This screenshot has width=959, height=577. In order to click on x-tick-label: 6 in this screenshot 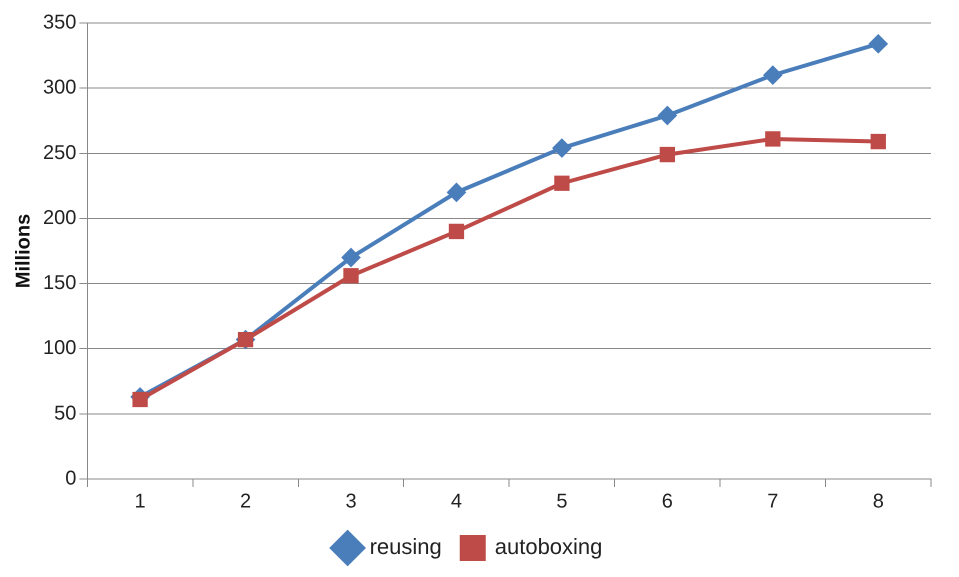, I will do `click(667, 501)`.